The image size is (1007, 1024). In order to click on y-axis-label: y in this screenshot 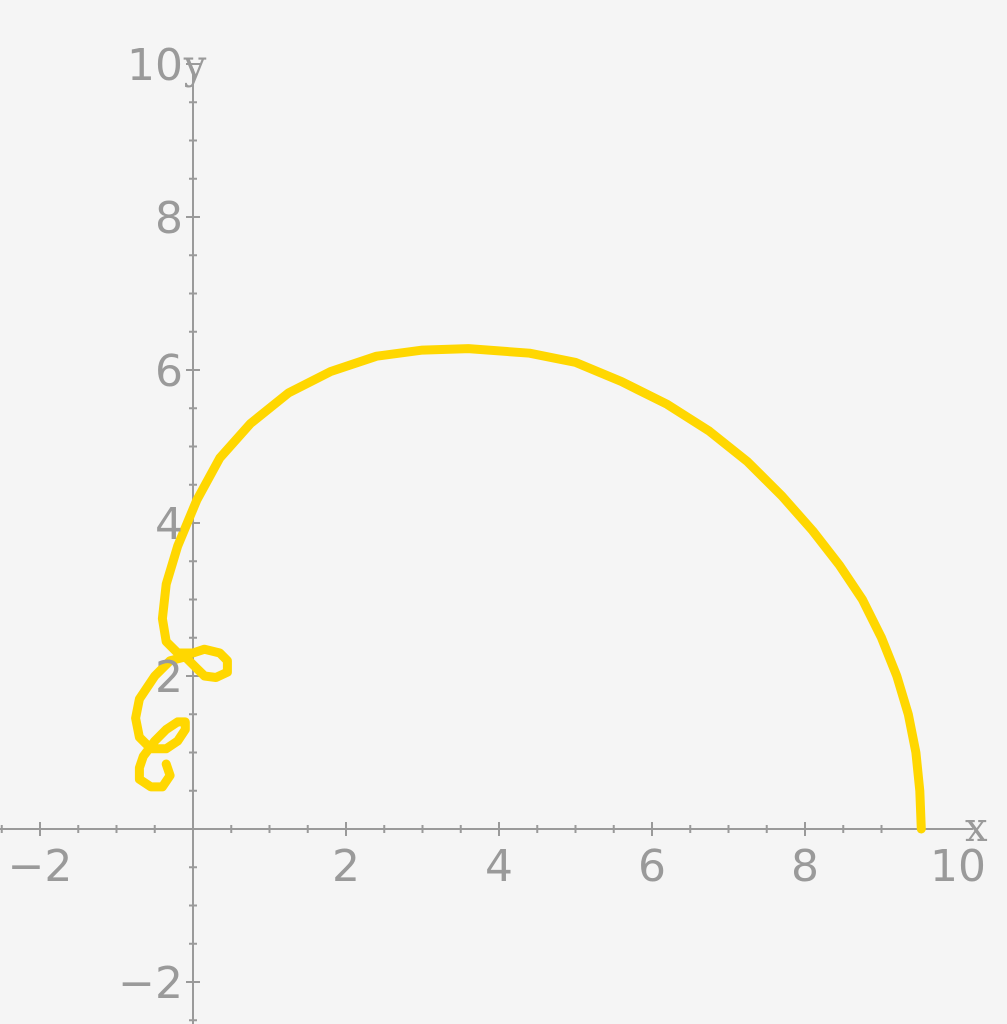, I will do `click(195, 66)`.